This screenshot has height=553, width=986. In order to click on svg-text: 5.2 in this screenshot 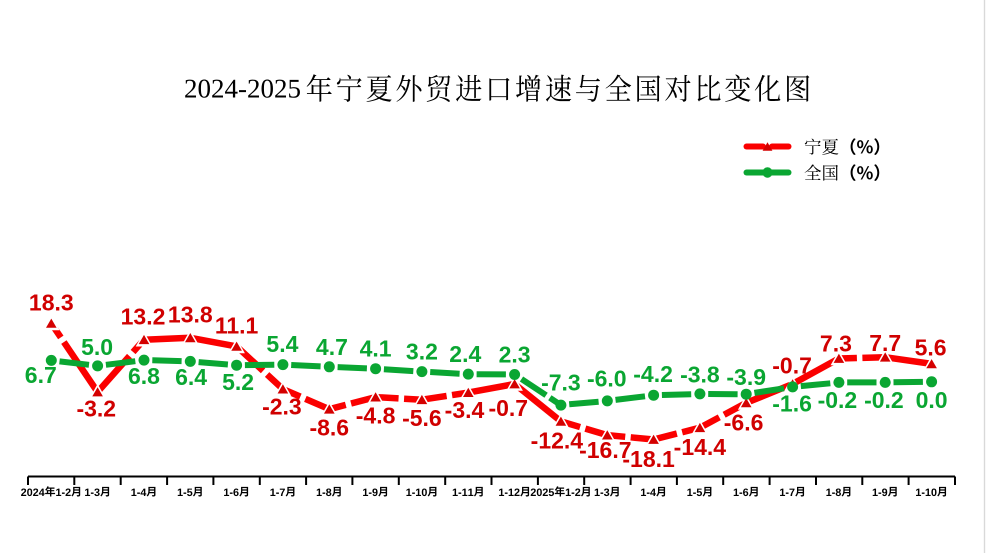, I will do `click(238, 382)`.